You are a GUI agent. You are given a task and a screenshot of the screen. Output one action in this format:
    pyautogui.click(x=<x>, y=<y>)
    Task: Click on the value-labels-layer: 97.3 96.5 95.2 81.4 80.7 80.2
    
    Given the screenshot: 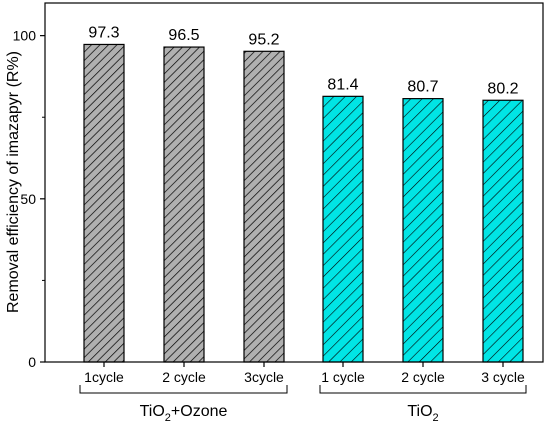 What is the action you would take?
    pyautogui.click(x=303, y=60)
    